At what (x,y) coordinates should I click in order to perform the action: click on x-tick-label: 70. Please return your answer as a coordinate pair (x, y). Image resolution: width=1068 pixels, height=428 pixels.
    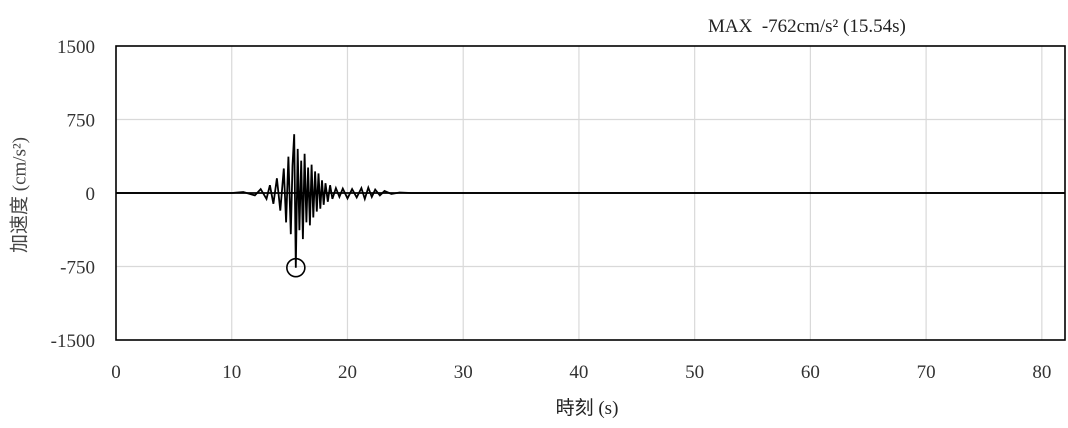
    Looking at the image, I should click on (926, 372).